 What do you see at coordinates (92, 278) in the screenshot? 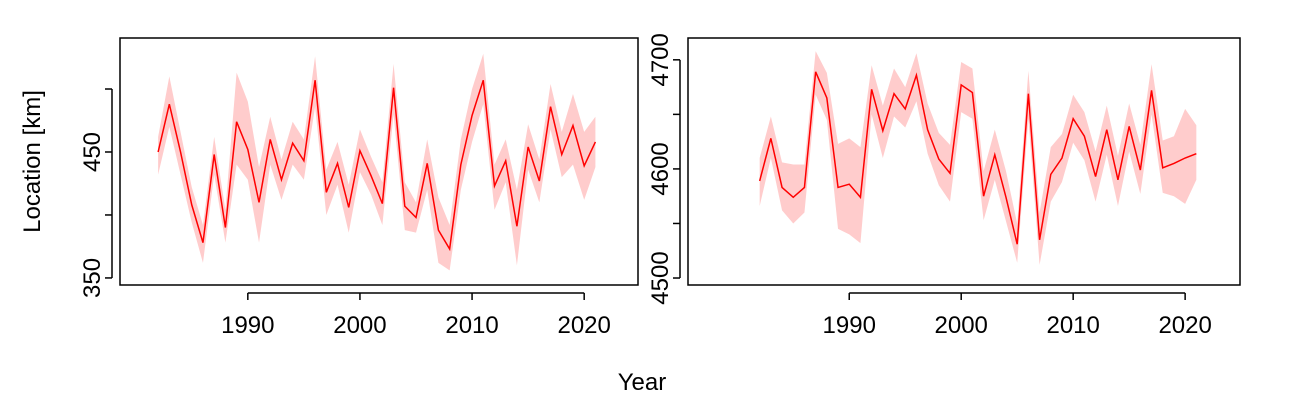
I see `y-tick-label: 350` at bounding box center [92, 278].